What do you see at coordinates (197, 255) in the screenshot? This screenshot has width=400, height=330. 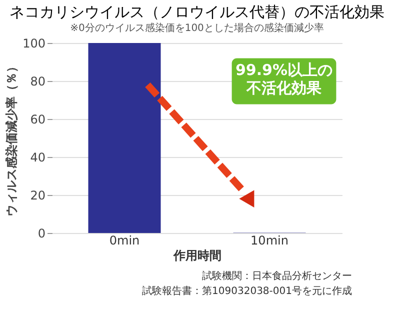 I see `x-axis-title: 作用時間` at bounding box center [197, 255].